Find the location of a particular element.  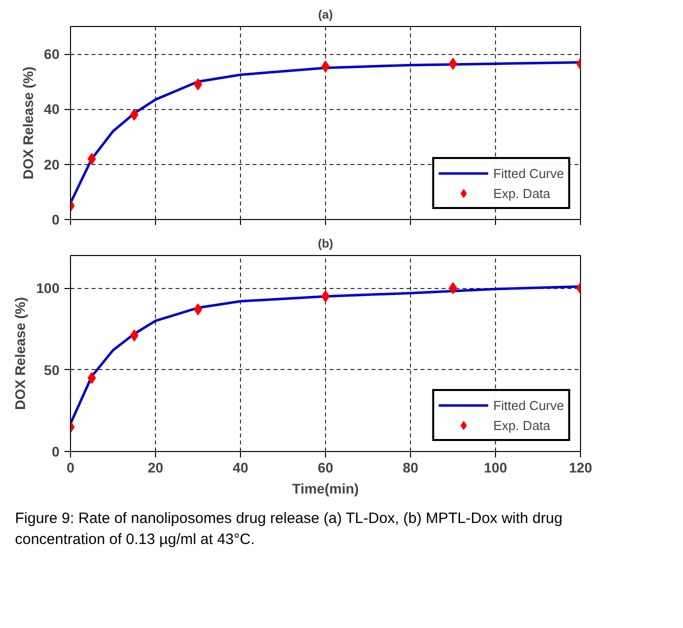

x-tick-label: 100 is located at coordinates (496, 468).